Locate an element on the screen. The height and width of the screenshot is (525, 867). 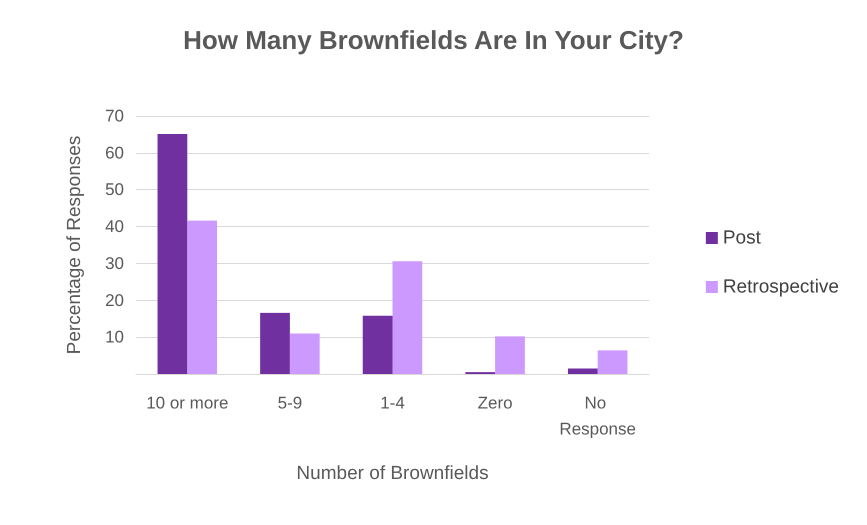
x-tick-label: No Response is located at coordinates (597, 416).